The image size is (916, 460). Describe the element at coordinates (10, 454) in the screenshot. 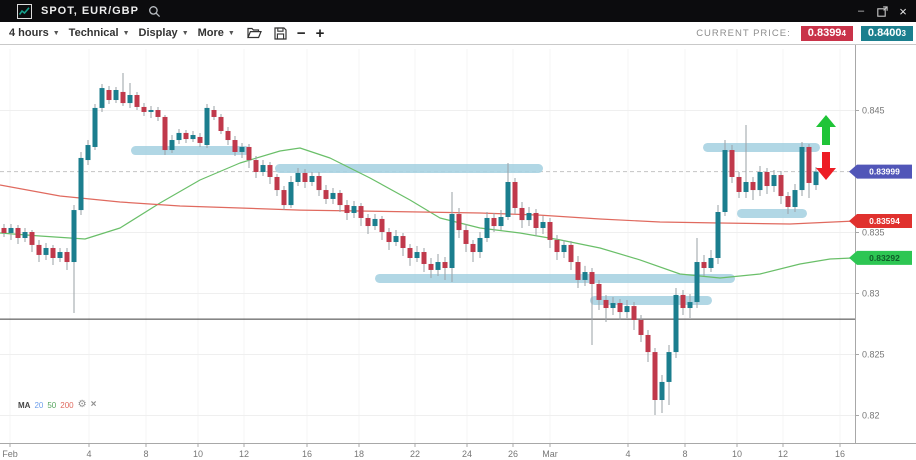

I see `x-axis-label: Feb` at that location.